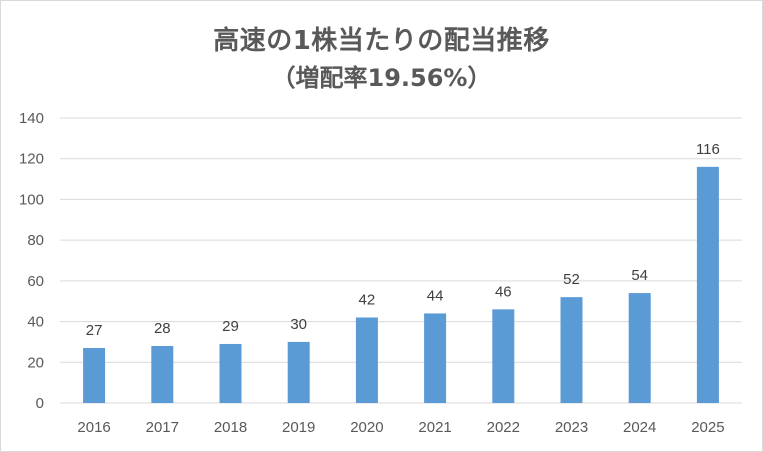 The height and width of the screenshot is (452, 763). Describe the element at coordinates (707, 427) in the screenshot. I see `x-tick-label: 2025` at that location.